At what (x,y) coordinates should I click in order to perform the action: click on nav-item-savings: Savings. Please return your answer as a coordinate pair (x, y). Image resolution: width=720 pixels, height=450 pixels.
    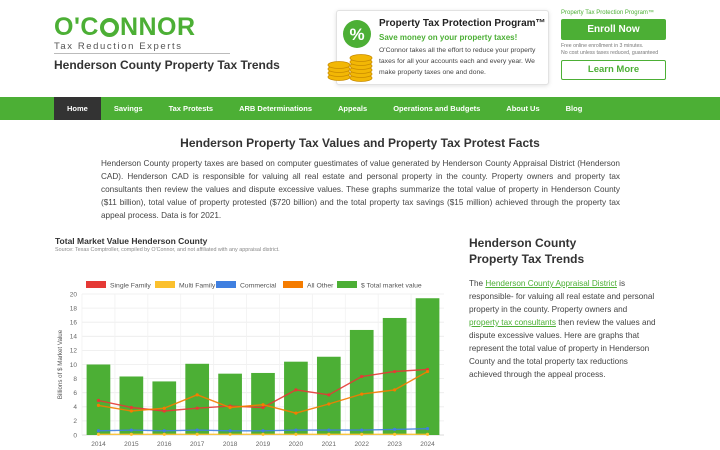
    Looking at the image, I should click on (128, 108).